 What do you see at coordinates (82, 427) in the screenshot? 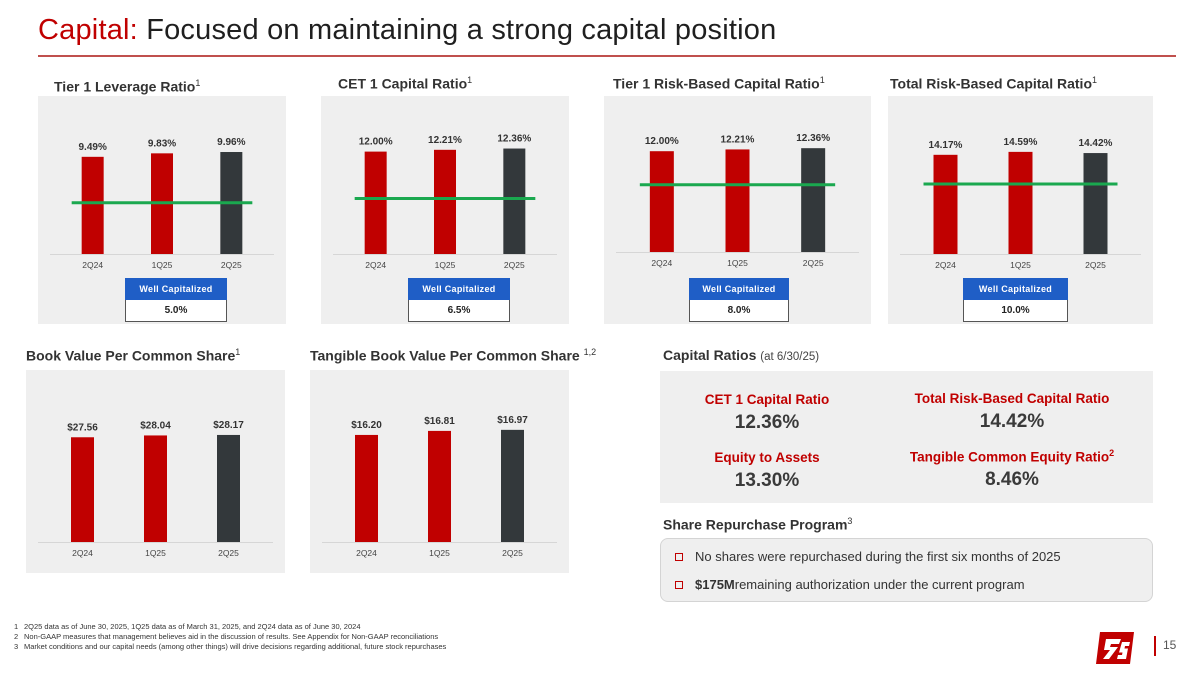
I see `data-label: $27.56` at bounding box center [82, 427].